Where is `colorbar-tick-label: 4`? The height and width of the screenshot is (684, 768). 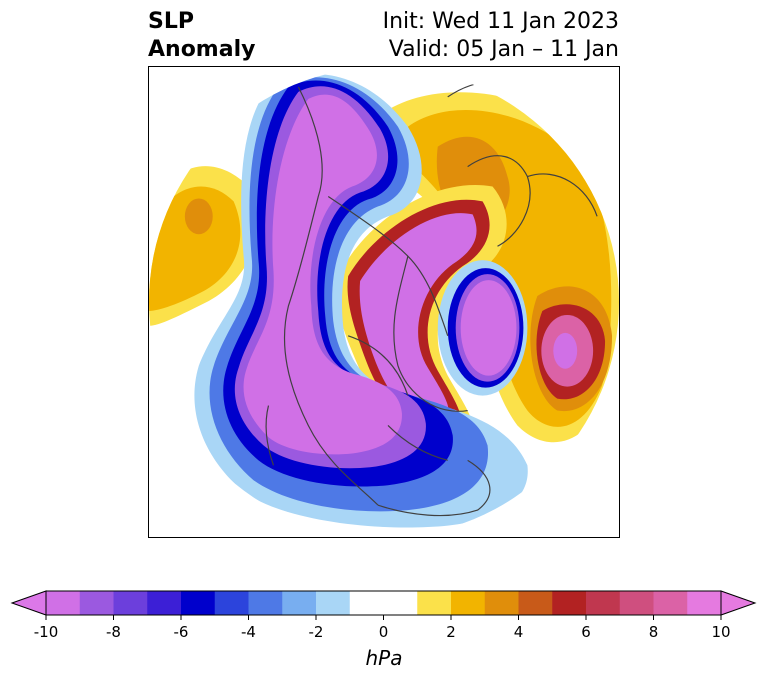 colorbar-tick-label: 4 is located at coordinates (519, 632).